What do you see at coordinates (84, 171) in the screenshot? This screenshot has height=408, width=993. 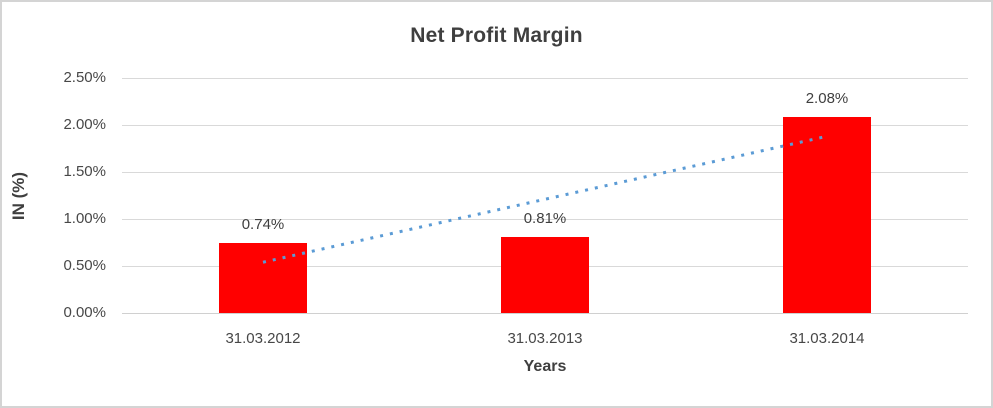 I see `y-tick-label: 1.50%` at bounding box center [84, 171].